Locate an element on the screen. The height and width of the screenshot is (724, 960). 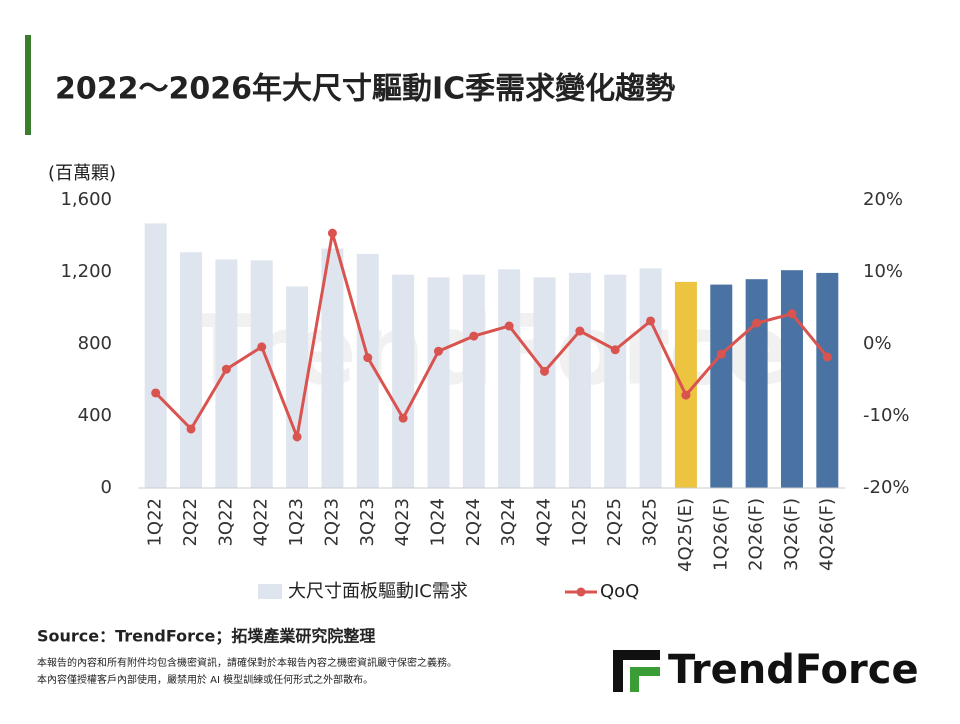
x-tick-label: 2Q25 is located at coordinates (614, 522).